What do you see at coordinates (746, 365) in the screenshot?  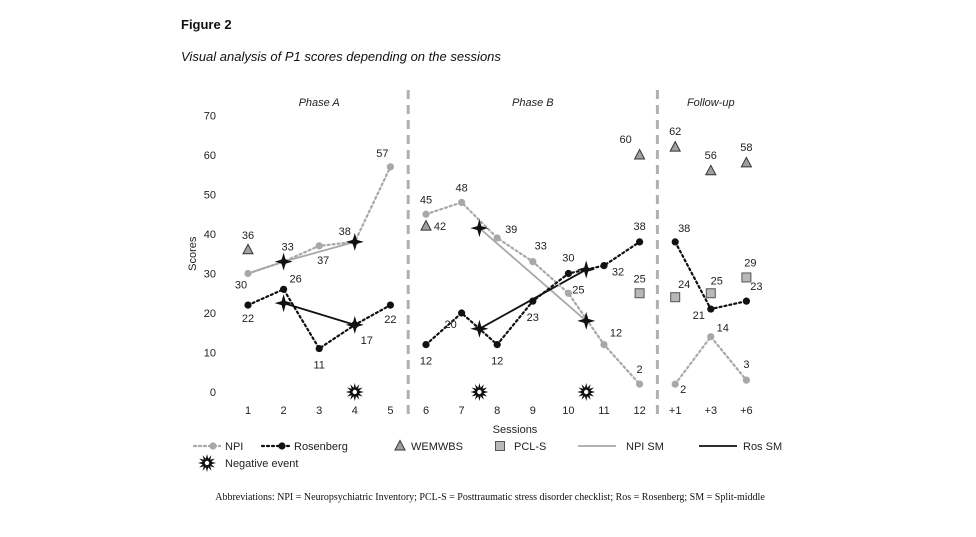 I see `npi-data-label: 3` at bounding box center [746, 365].